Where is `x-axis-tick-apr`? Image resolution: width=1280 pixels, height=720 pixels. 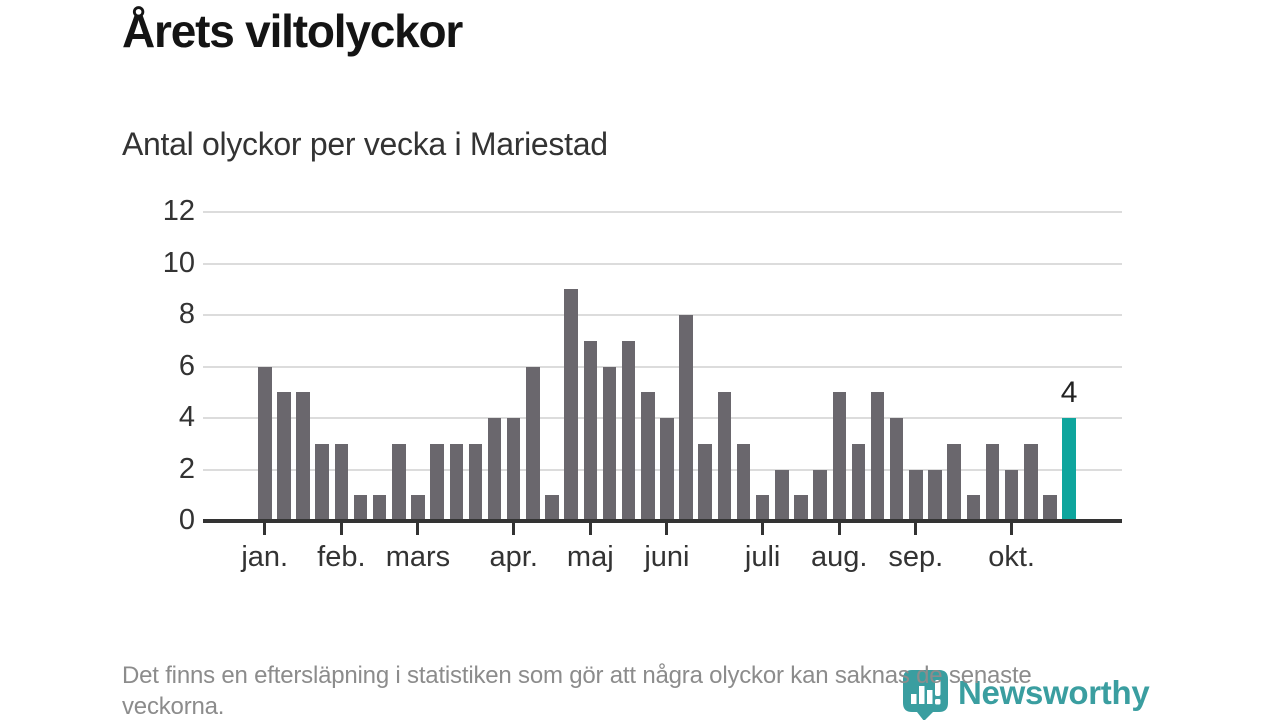 x-axis-tick-apr is located at coordinates (514, 529).